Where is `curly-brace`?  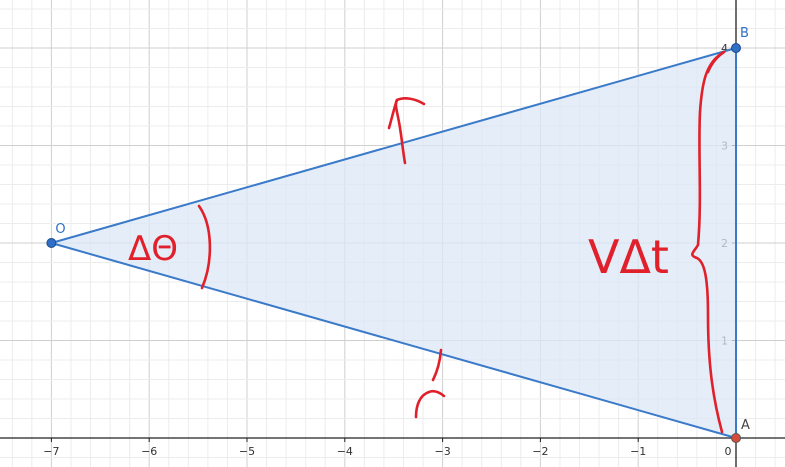 curly-brace is located at coordinates (708, 242).